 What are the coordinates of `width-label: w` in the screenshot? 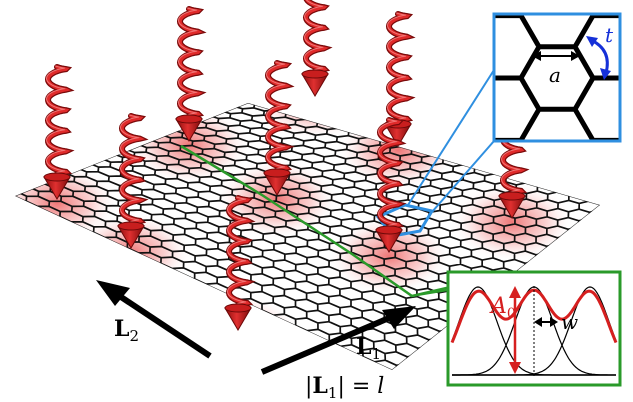 It's located at (569, 322).